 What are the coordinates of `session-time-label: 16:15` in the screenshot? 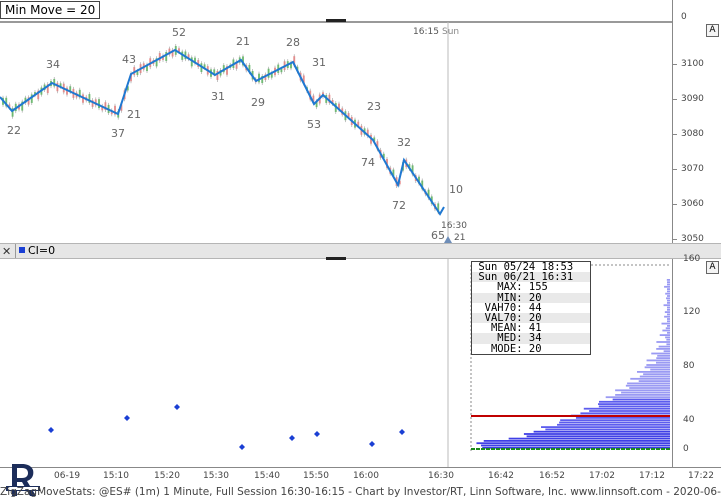 It's located at (426, 32).